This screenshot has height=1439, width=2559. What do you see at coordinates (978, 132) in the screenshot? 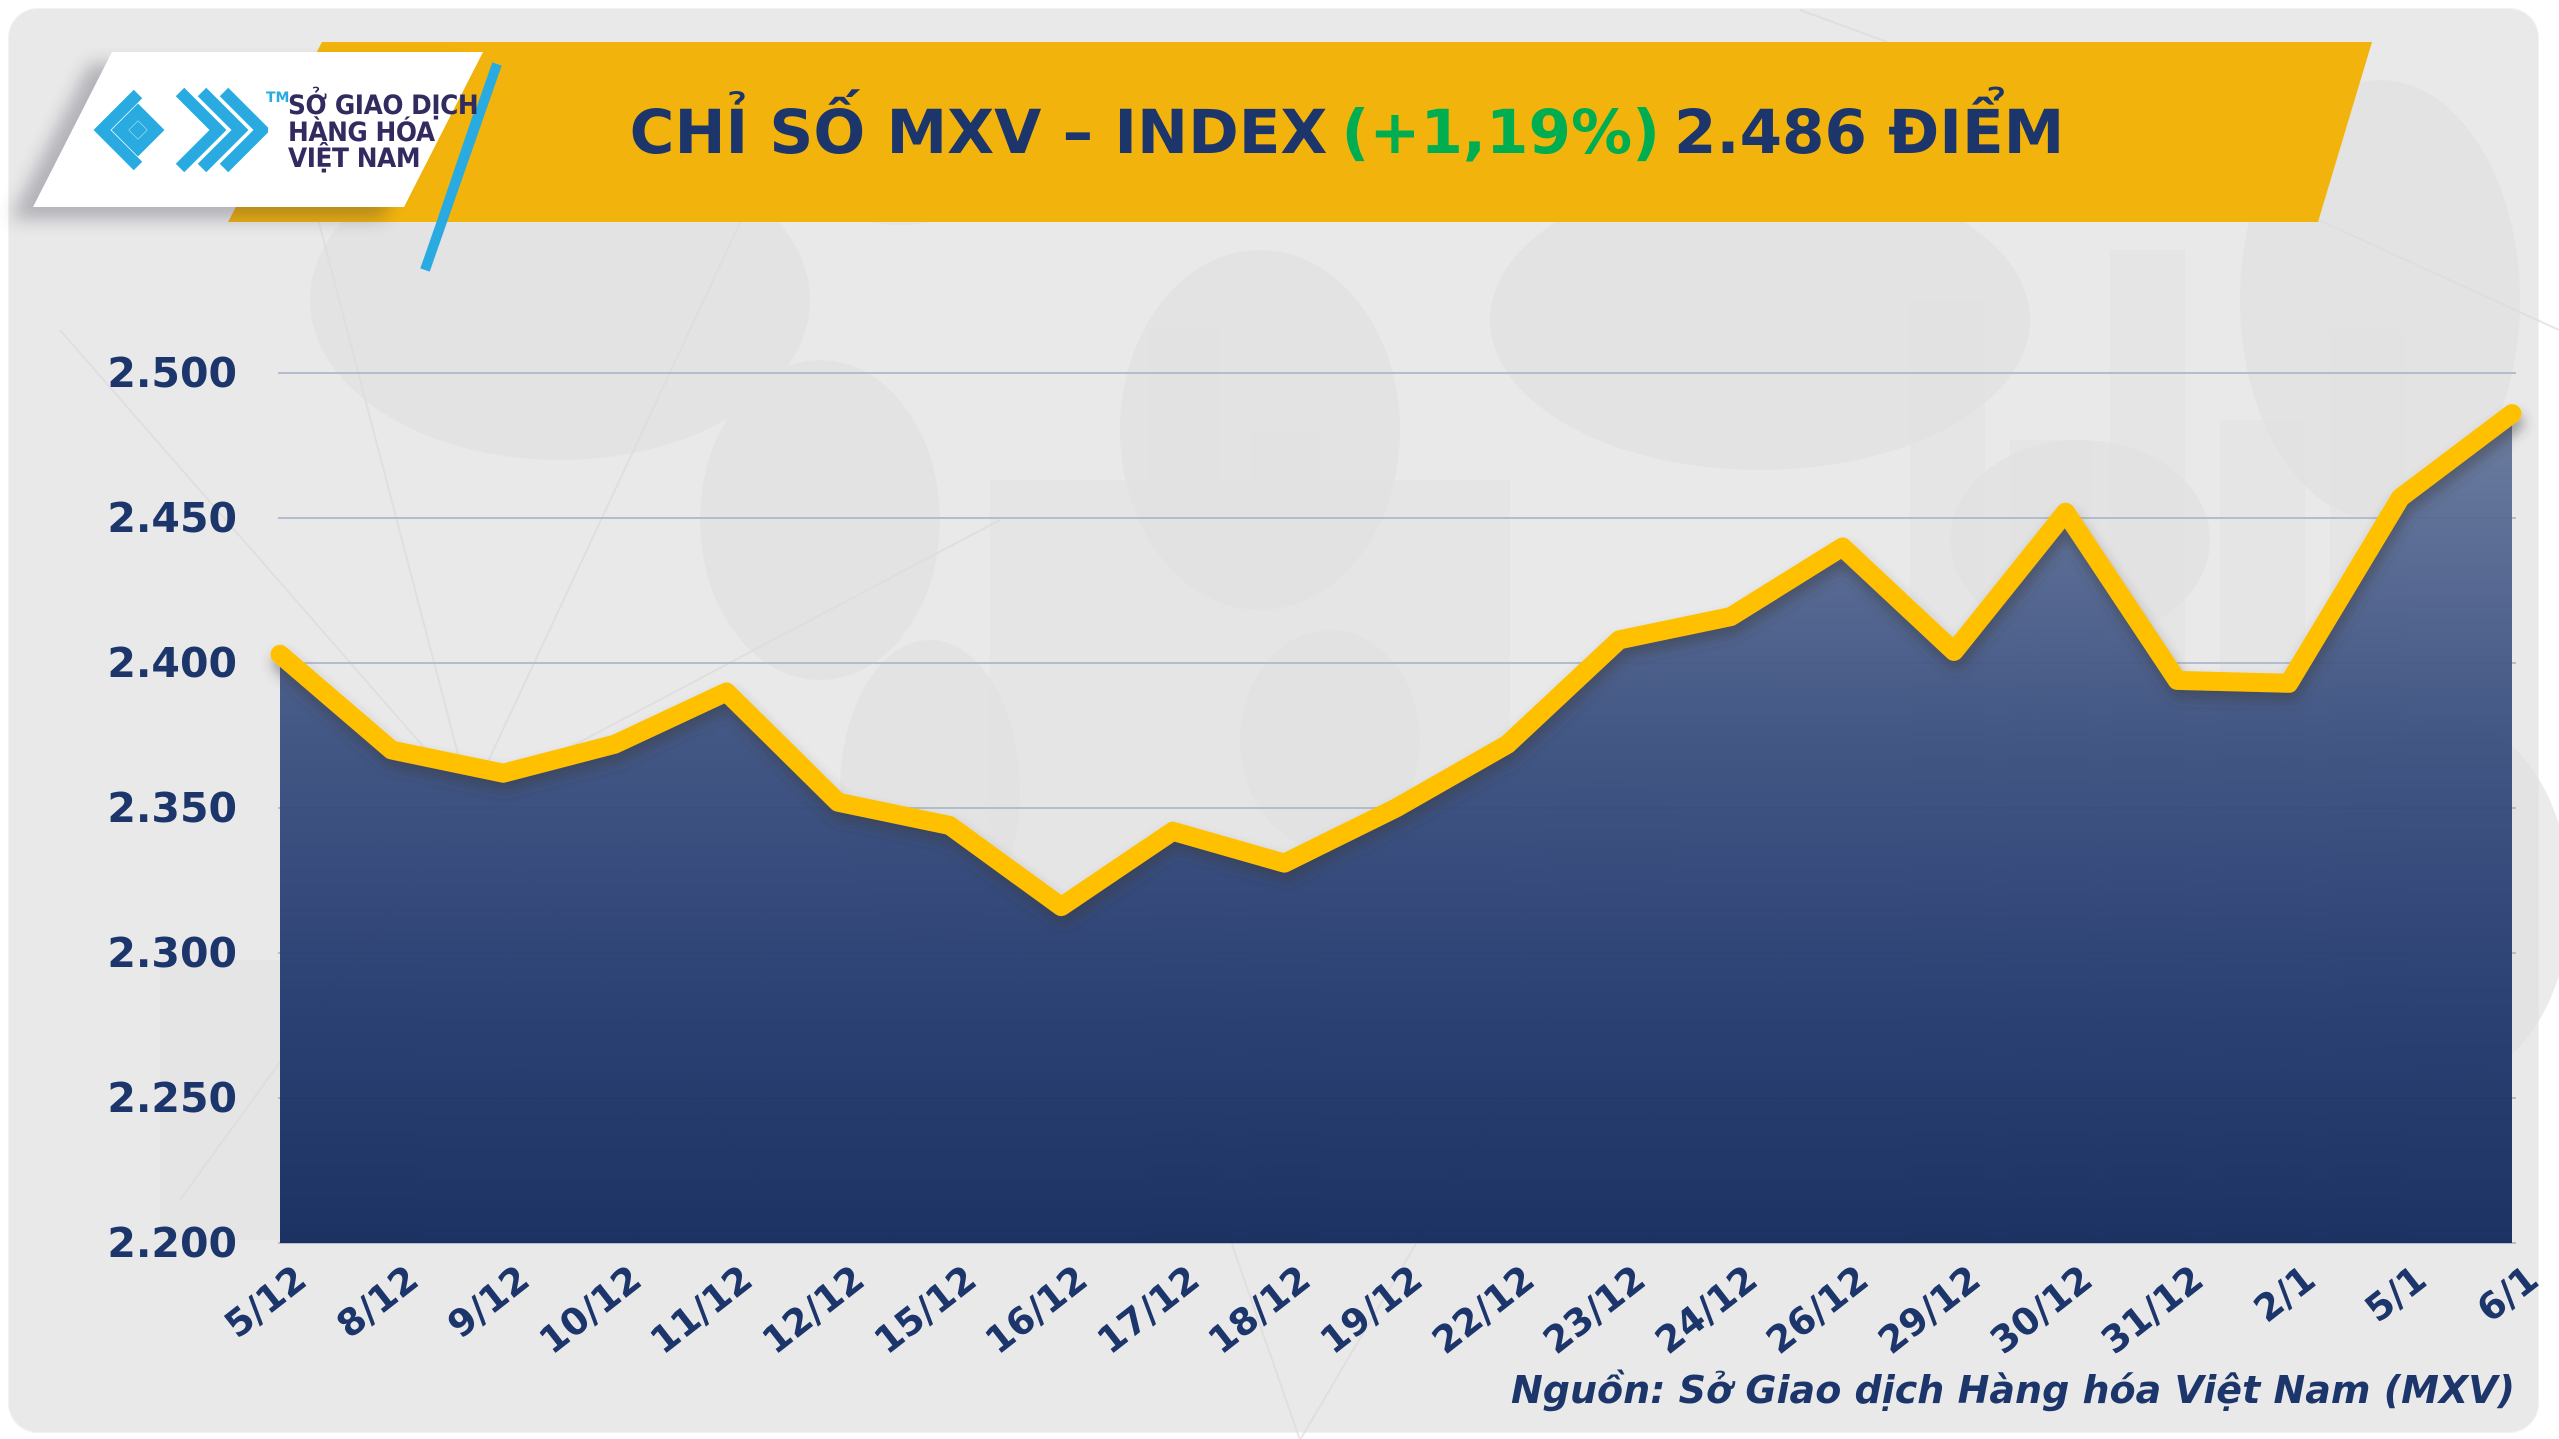
I see `chart-title-prefix: CHỈ SỐ MXV – INDEX` at bounding box center [978, 132].